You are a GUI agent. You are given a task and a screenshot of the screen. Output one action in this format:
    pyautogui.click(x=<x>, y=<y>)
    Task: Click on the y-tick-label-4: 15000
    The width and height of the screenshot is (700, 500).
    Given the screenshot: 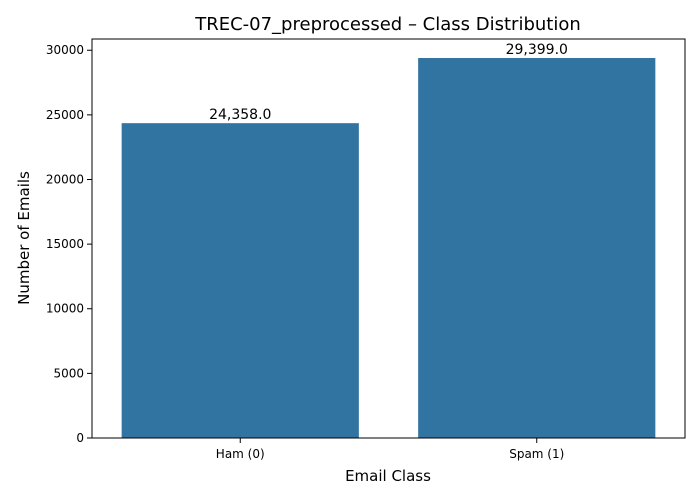 What is the action you would take?
    pyautogui.click(x=65, y=244)
    